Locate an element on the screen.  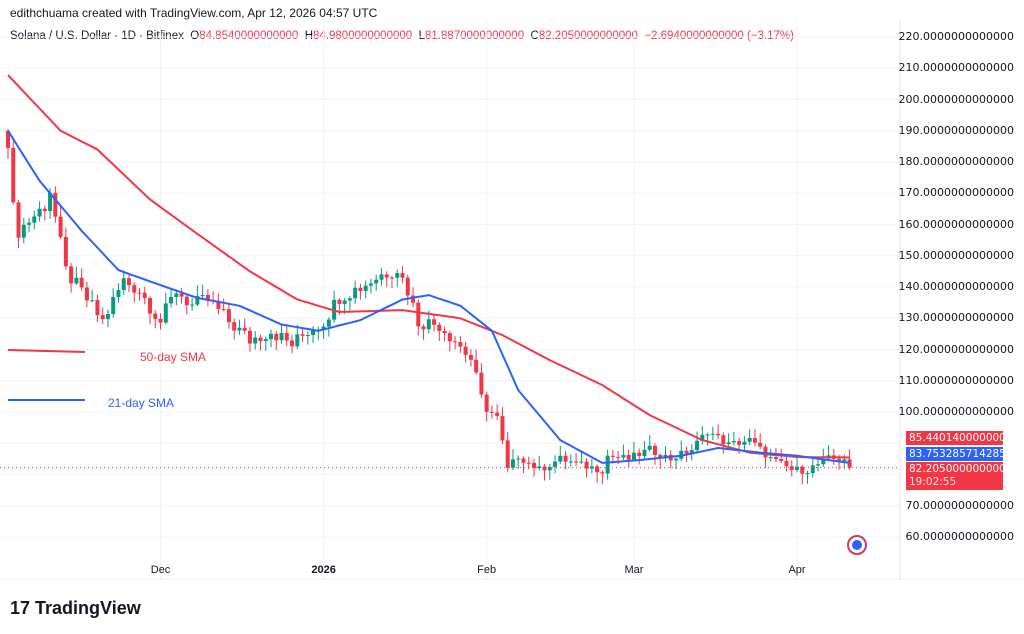
price-tick-label: 140.0000000000000 is located at coordinates (956, 286).